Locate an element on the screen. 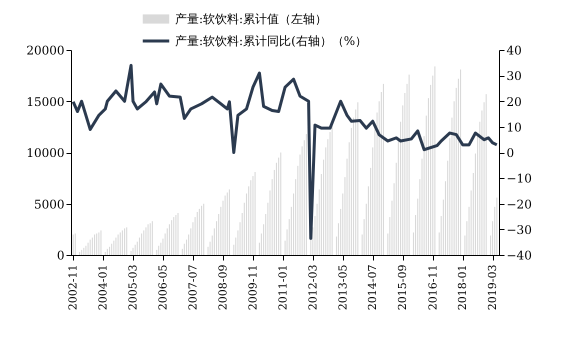  x-tick-label: 2009-11 is located at coordinates (253, 287).